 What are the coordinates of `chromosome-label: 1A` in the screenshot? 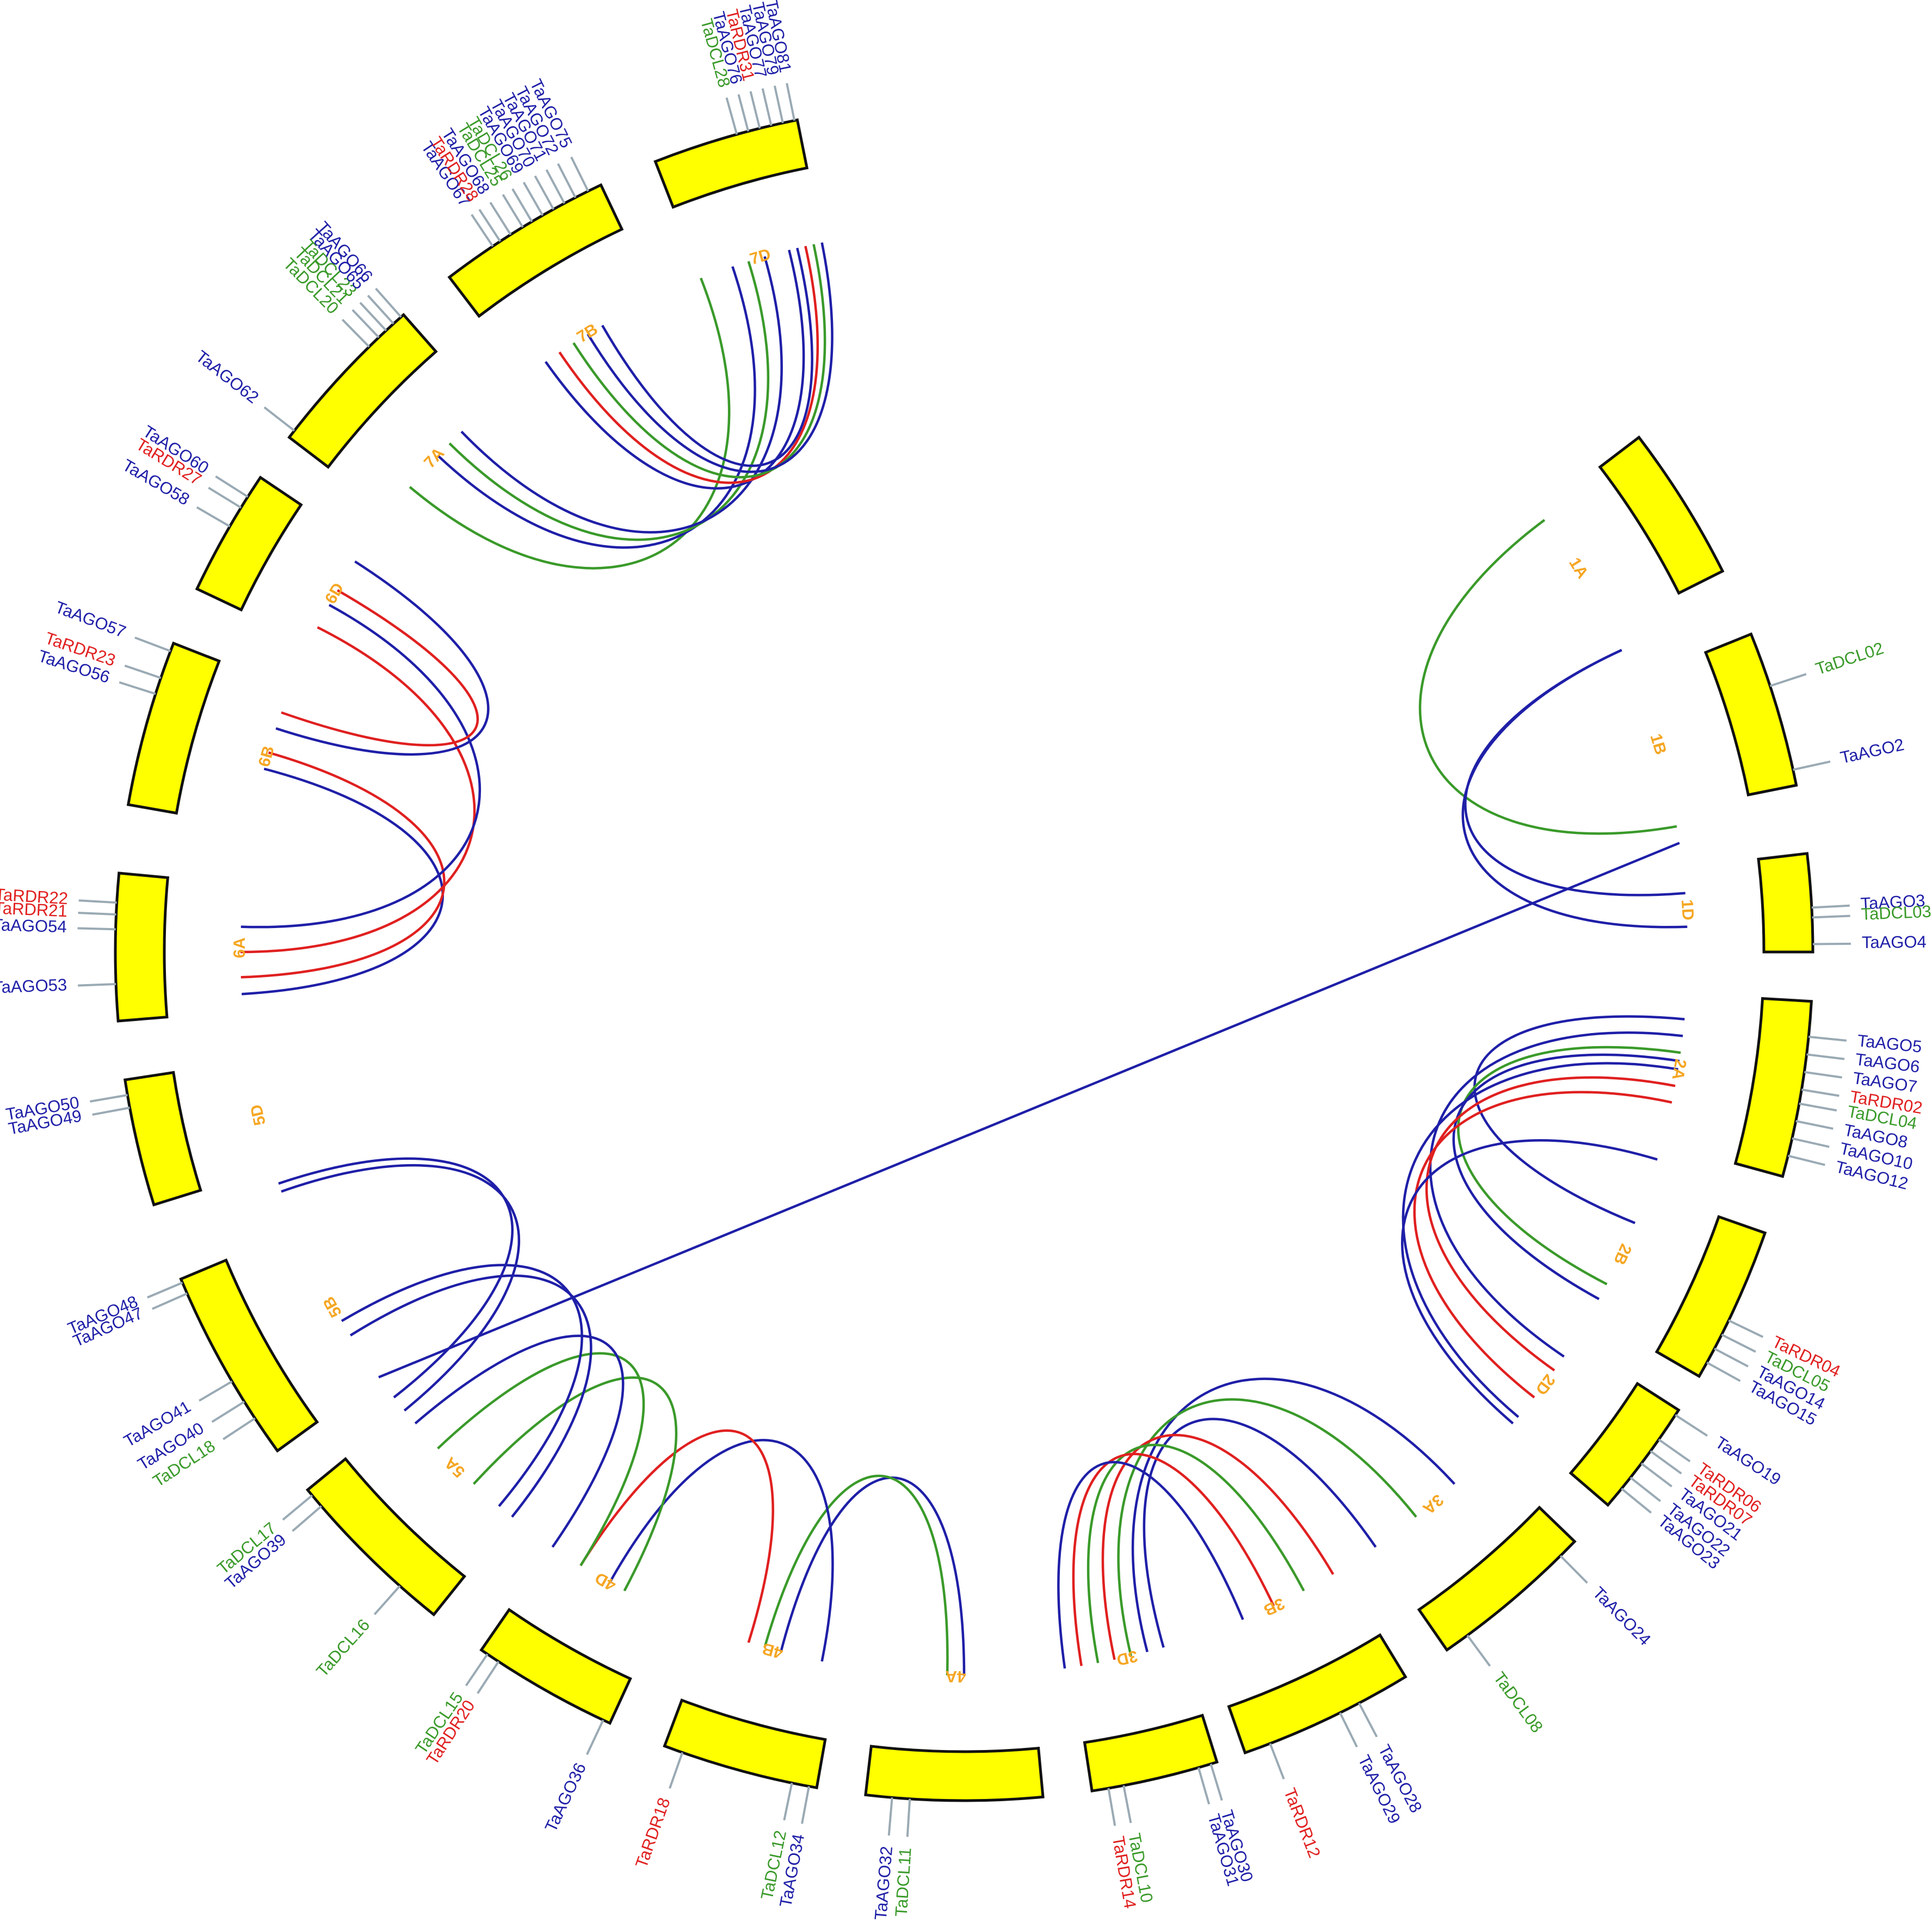 It's located at (1578, 568).